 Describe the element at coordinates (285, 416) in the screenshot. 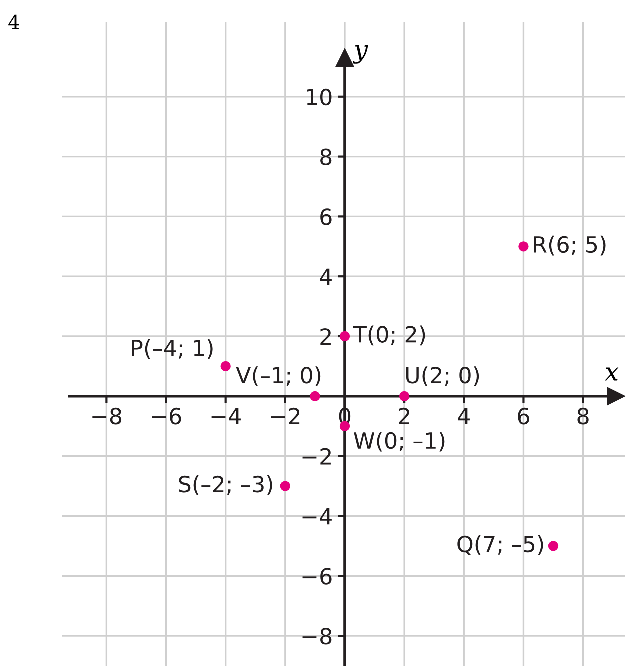

I see `x-tick-label: −2` at that location.